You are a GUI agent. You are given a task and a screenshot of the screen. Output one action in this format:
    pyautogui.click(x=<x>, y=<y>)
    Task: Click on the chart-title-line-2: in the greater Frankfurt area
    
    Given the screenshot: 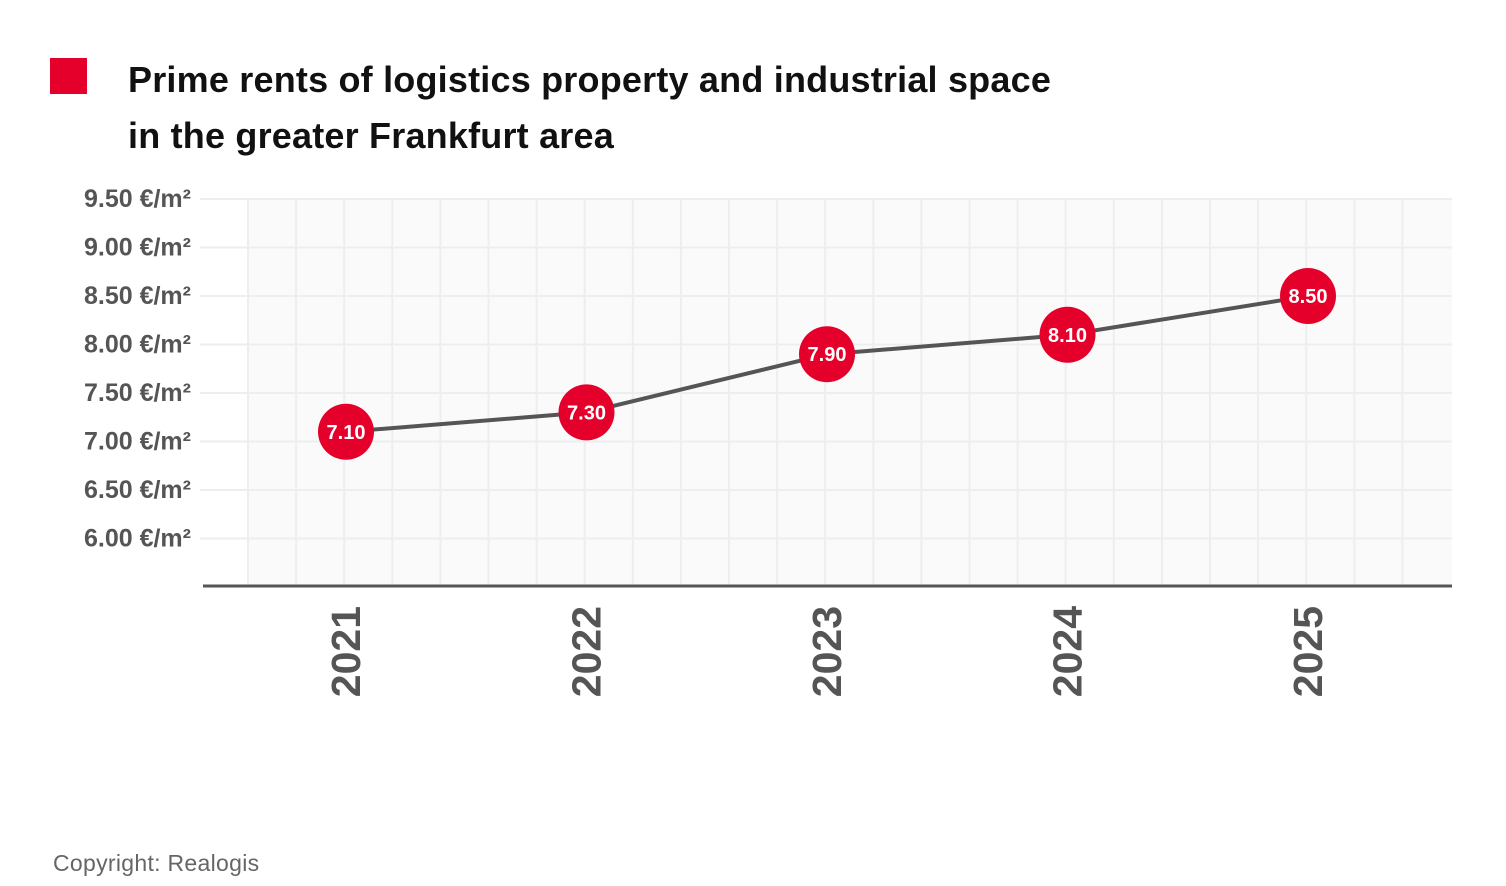 What is the action you would take?
    pyautogui.click(x=371, y=135)
    